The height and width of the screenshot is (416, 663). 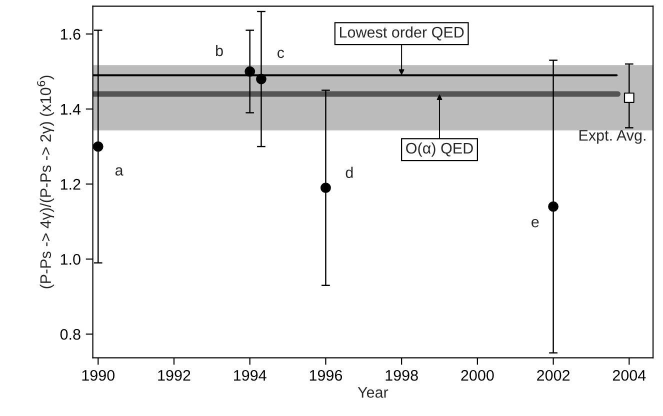 I want to click on x-tick-label: 1998, so click(x=402, y=375).